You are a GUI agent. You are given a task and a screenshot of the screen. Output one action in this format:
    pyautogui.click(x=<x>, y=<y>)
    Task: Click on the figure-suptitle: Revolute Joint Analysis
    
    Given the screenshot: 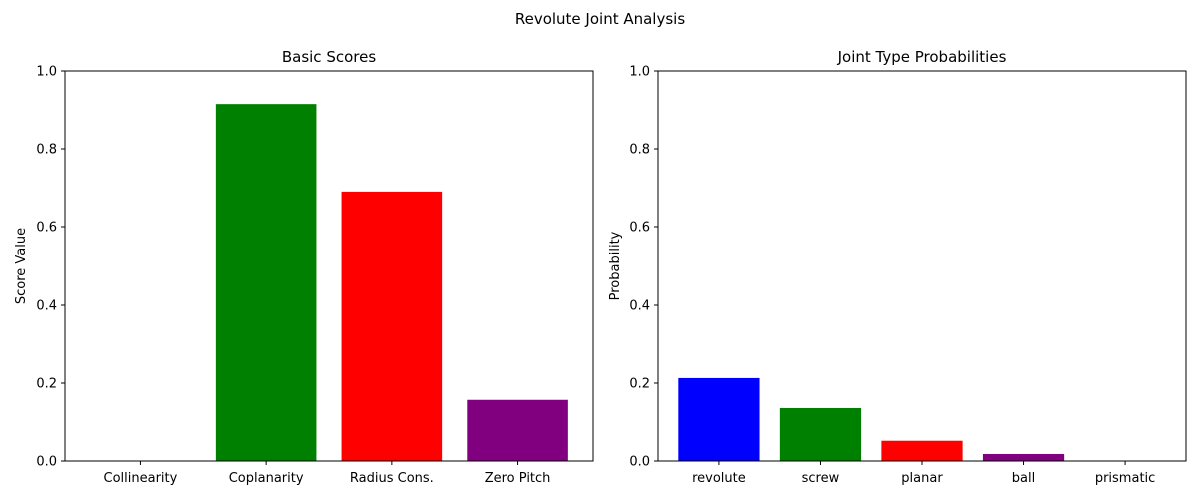 What is the action you would take?
    pyautogui.click(x=600, y=19)
    